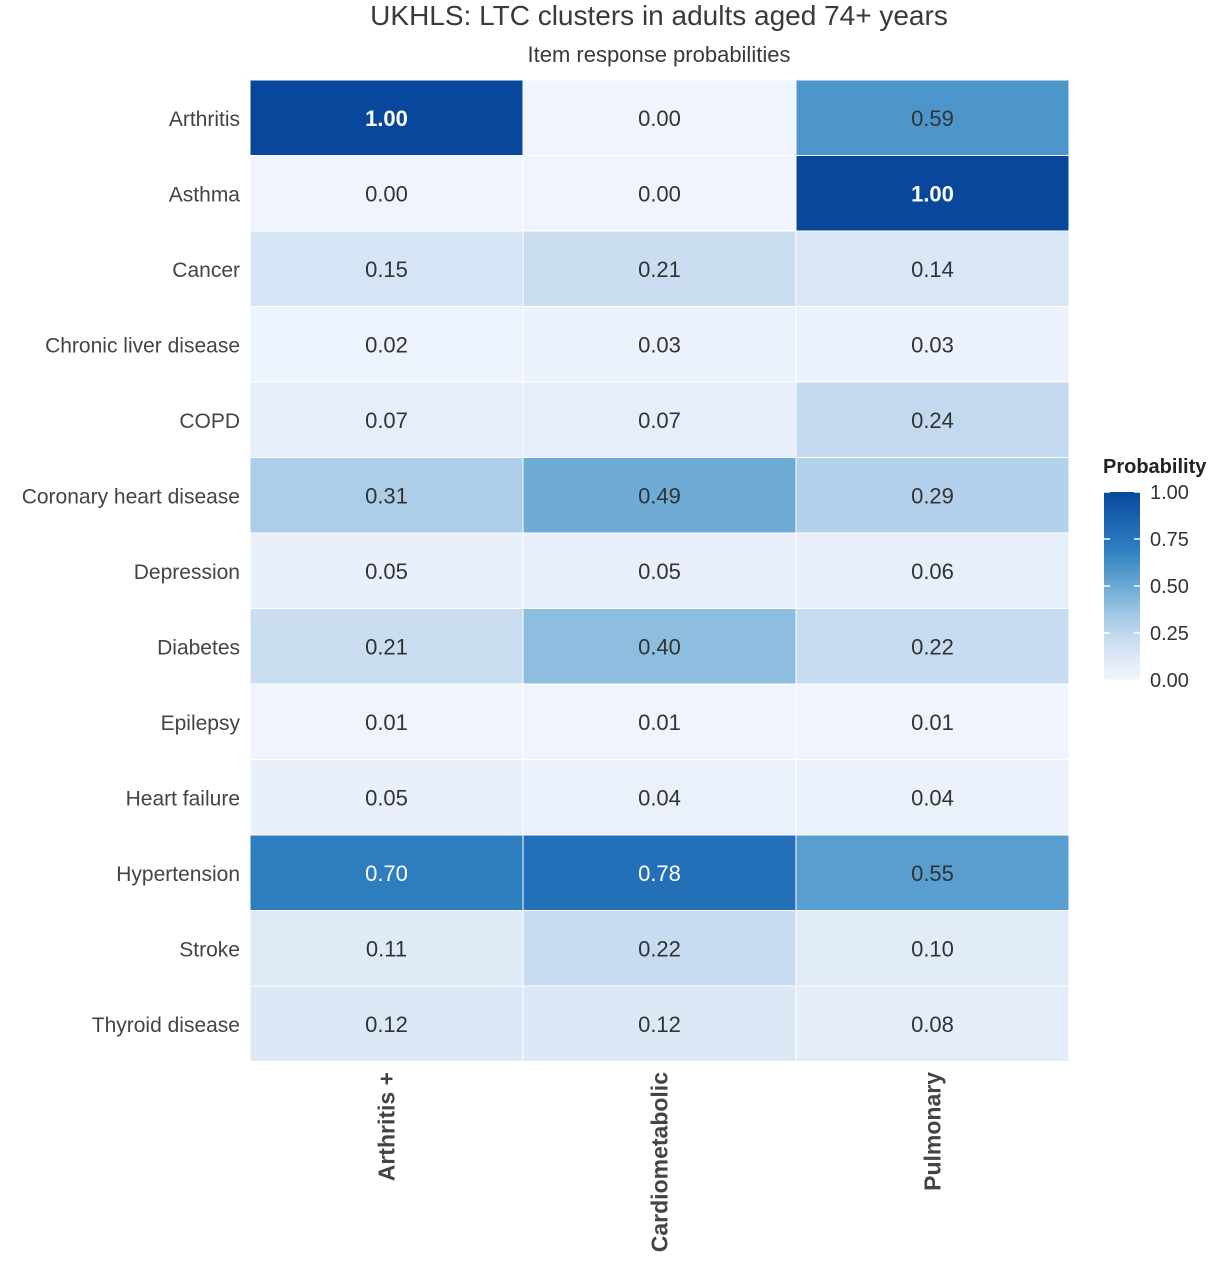 Image resolution: width=1215 pixels, height=1280 pixels. I want to click on cell-value-label: 0.11, so click(386, 948).